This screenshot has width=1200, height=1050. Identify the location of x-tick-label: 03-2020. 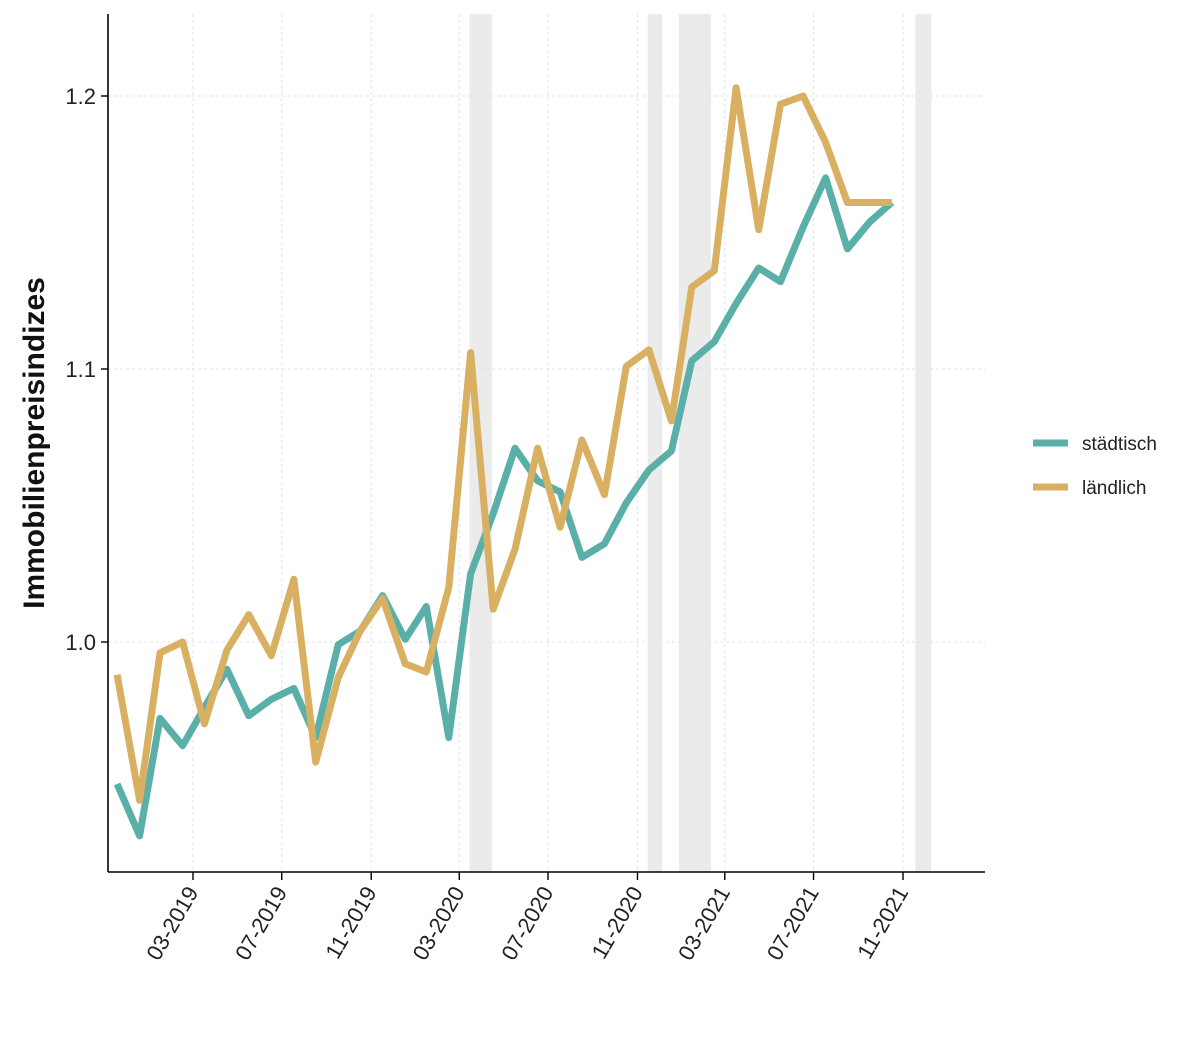
(439, 923).